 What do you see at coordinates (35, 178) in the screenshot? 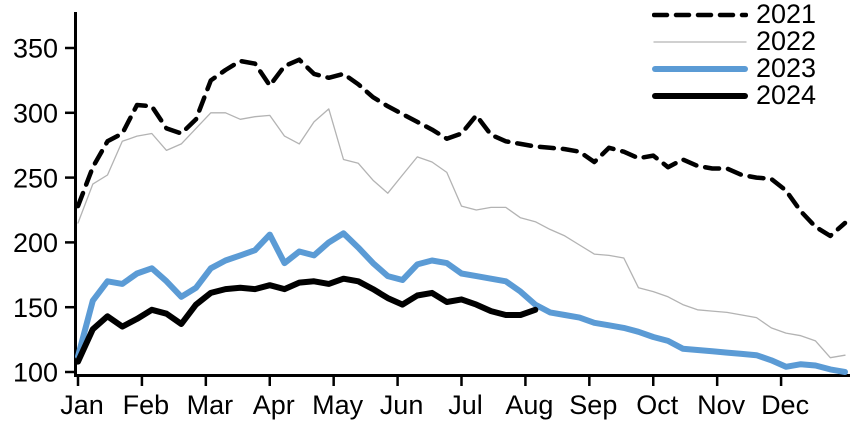
I see `y-tick-label: 250` at bounding box center [35, 178].